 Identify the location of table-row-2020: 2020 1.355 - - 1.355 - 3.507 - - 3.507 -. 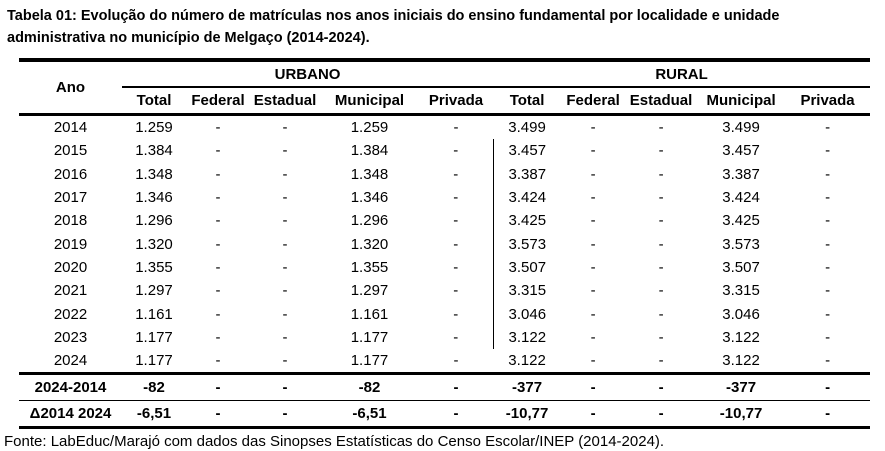
(444, 267).